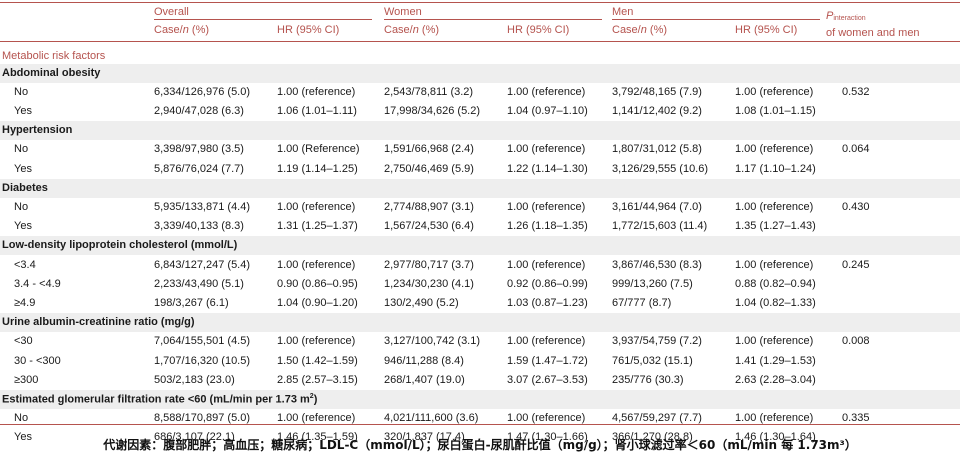 Image resolution: width=960 pixels, height=458 pixels. Describe the element at coordinates (775, 360) in the screenshot. I see `men-hr: 1.41 (1.29–1.53)` at that location.